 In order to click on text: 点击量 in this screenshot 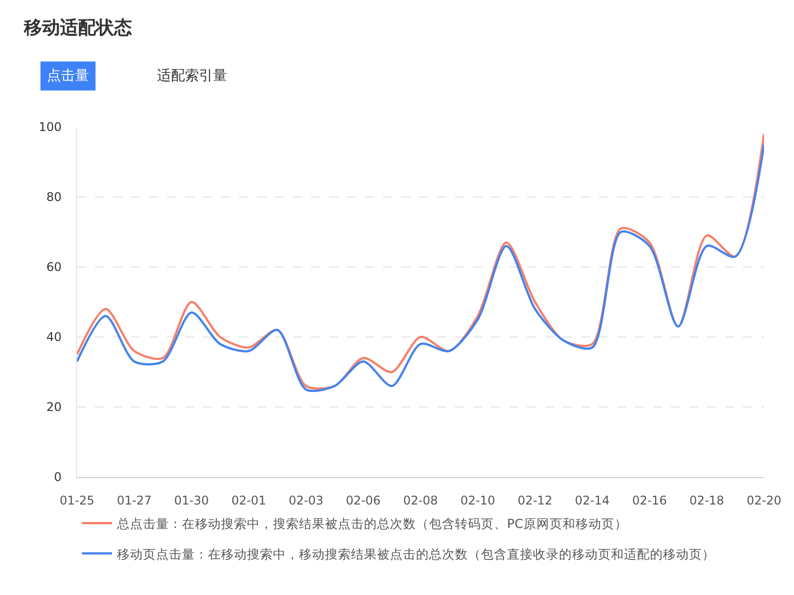, I will do `click(68, 76)`.